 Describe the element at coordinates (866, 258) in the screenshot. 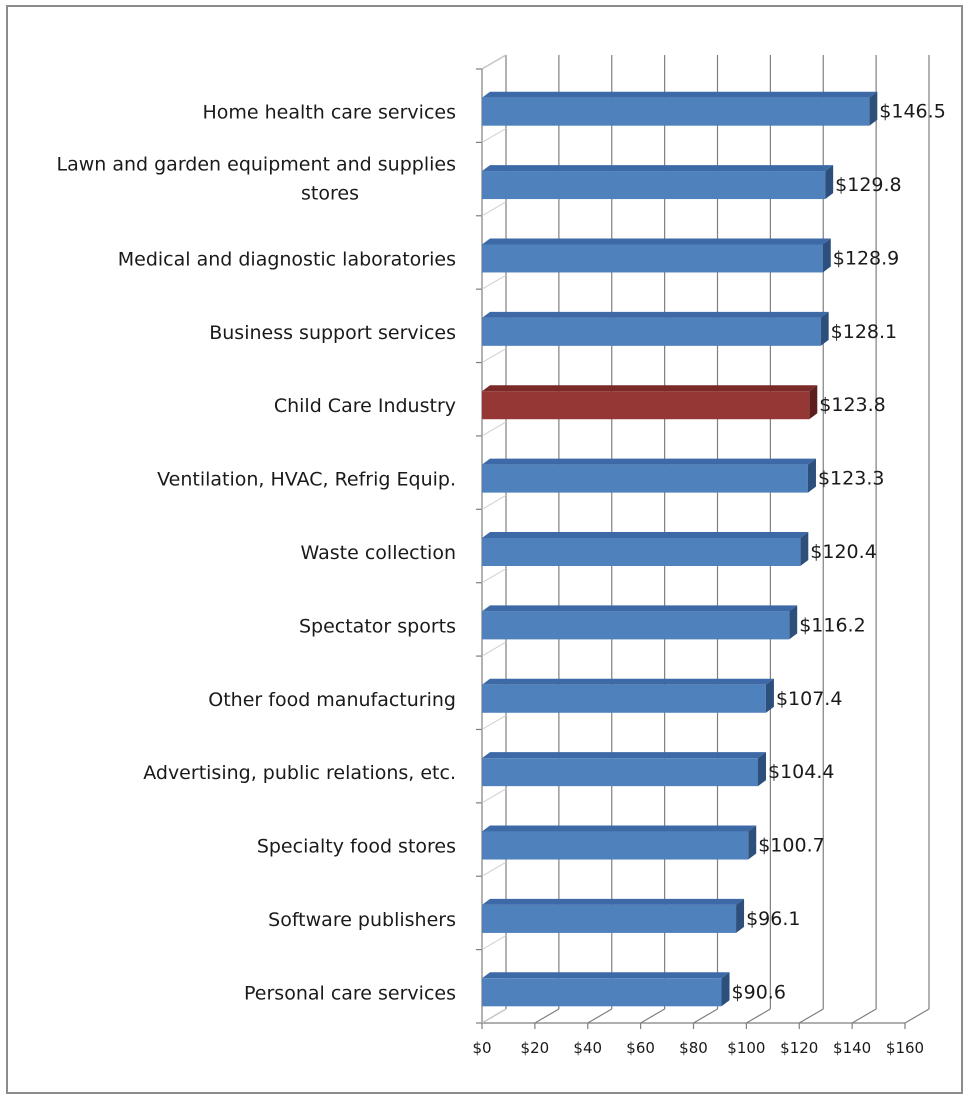

I see `value-label: $128.9` at that location.